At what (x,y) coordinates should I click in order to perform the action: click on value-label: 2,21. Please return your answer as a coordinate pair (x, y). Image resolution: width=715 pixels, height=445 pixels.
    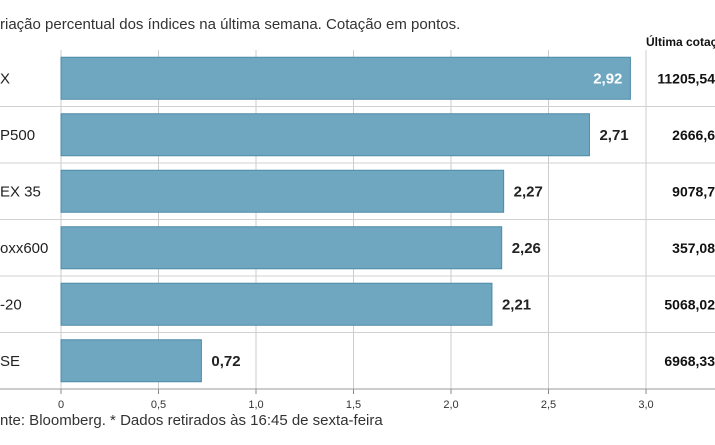
    Looking at the image, I should click on (516, 304).